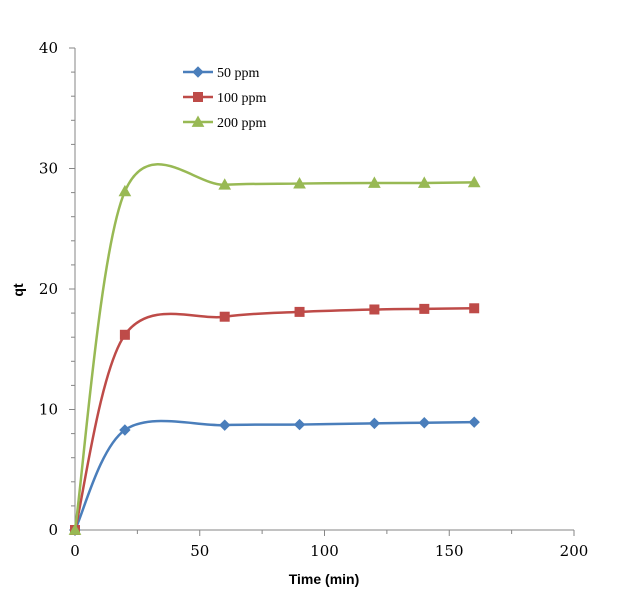 This screenshot has height=595, width=625. What do you see at coordinates (48, 289) in the screenshot?
I see `y-tick-label: 20` at bounding box center [48, 289].